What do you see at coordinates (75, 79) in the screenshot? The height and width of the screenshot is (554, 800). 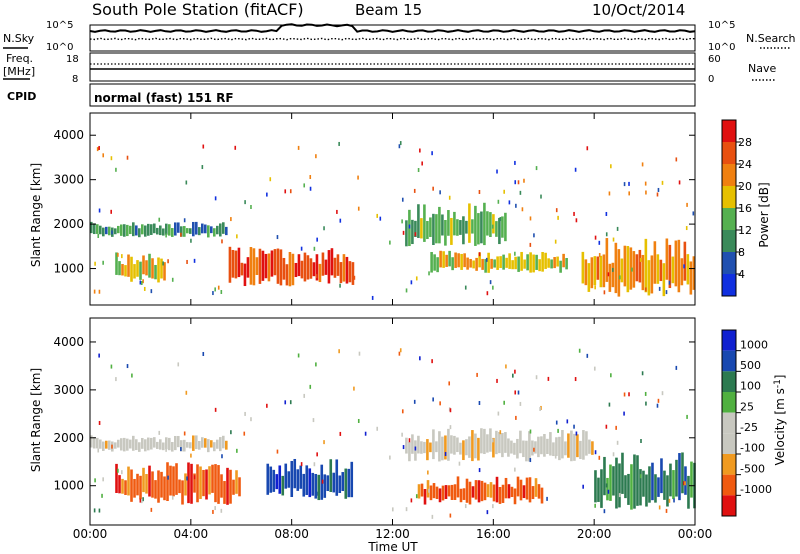 I see `freq-tick-bottom: 8` at bounding box center [75, 79].